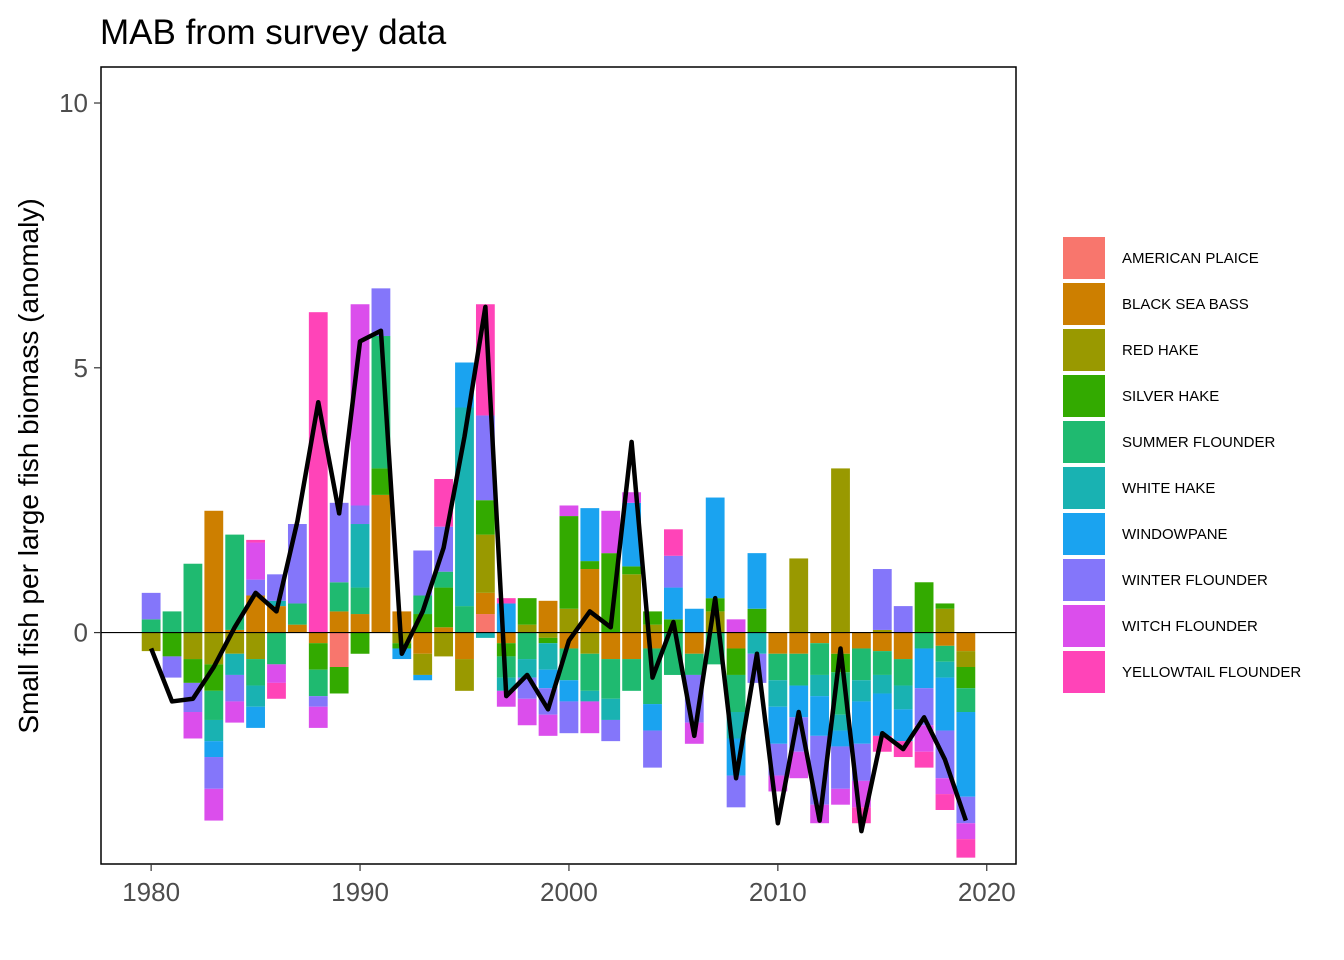 Image resolution: width=1344 pixels, height=960 pixels. Describe the element at coordinates (1160, 350) in the screenshot. I see `legend-label: RED HAKE` at that location.